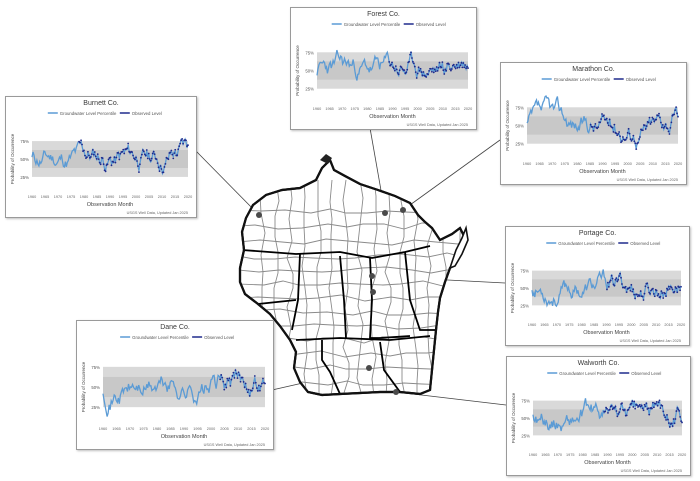  Describe the element at coordinates (598, 363) in the screenshot. I see `chart-title: Walworth Co.` at that location.